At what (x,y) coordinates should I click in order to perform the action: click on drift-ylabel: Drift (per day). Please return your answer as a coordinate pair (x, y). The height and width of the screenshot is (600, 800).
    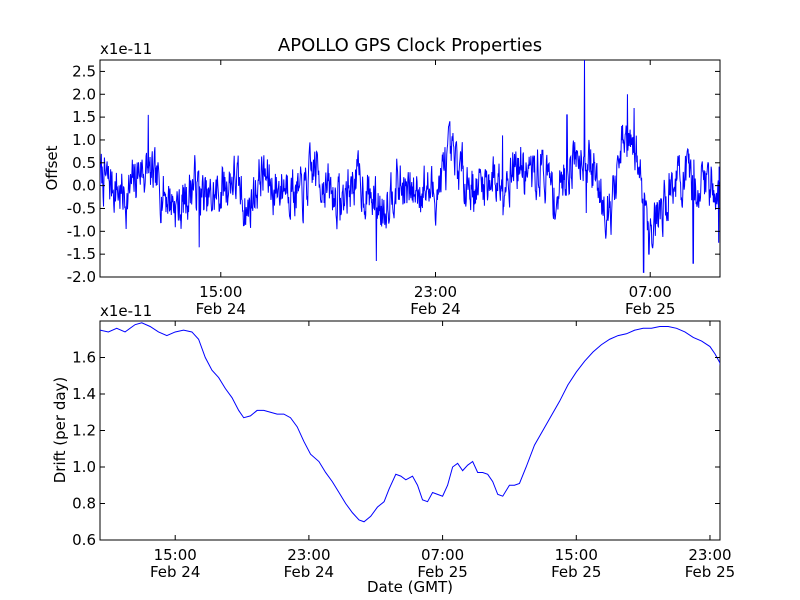
    Looking at the image, I should click on (60, 430).